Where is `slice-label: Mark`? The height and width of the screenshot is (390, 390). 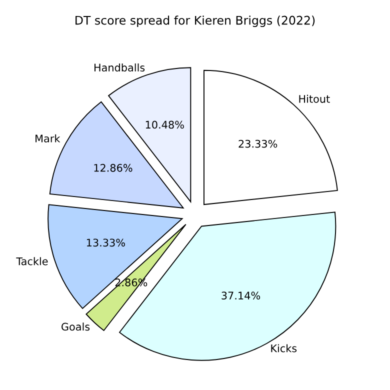
slice-label: Mark is located at coordinates (48, 138).